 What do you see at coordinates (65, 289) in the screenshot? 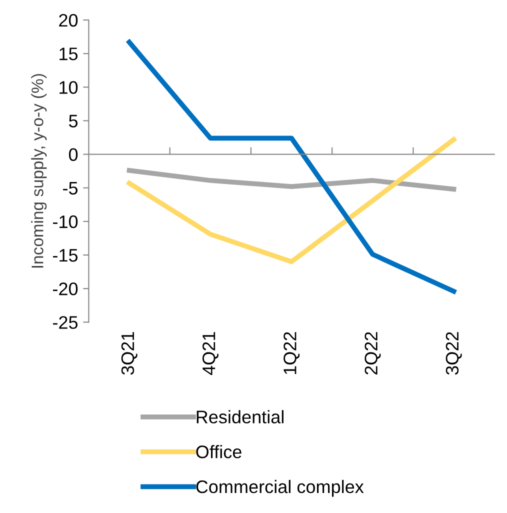
I see `y-tick-label: -20` at bounding box center [65, 289].